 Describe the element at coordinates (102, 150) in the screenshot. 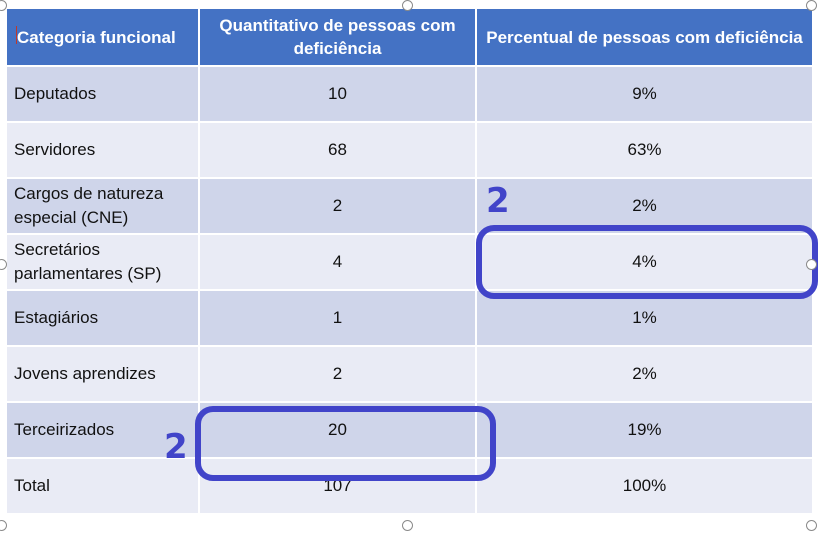

I see `cell-categoria: Servidores` at that location.